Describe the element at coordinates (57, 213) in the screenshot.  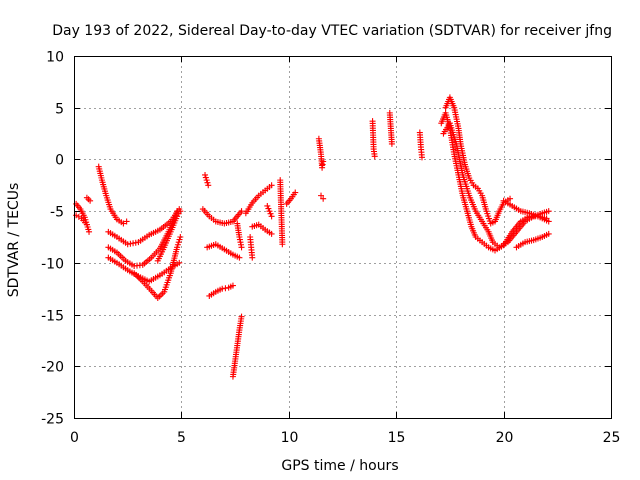
I see `y-tick-label: -5` at that location.